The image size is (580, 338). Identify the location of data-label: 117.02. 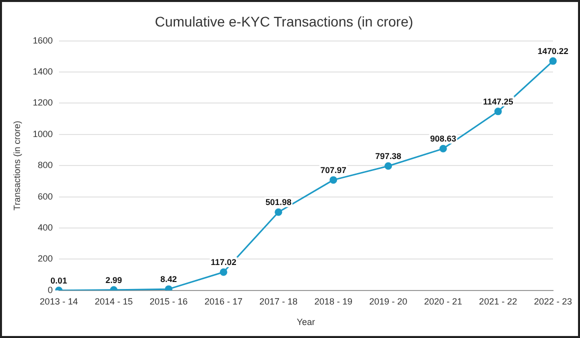
(223, 262).